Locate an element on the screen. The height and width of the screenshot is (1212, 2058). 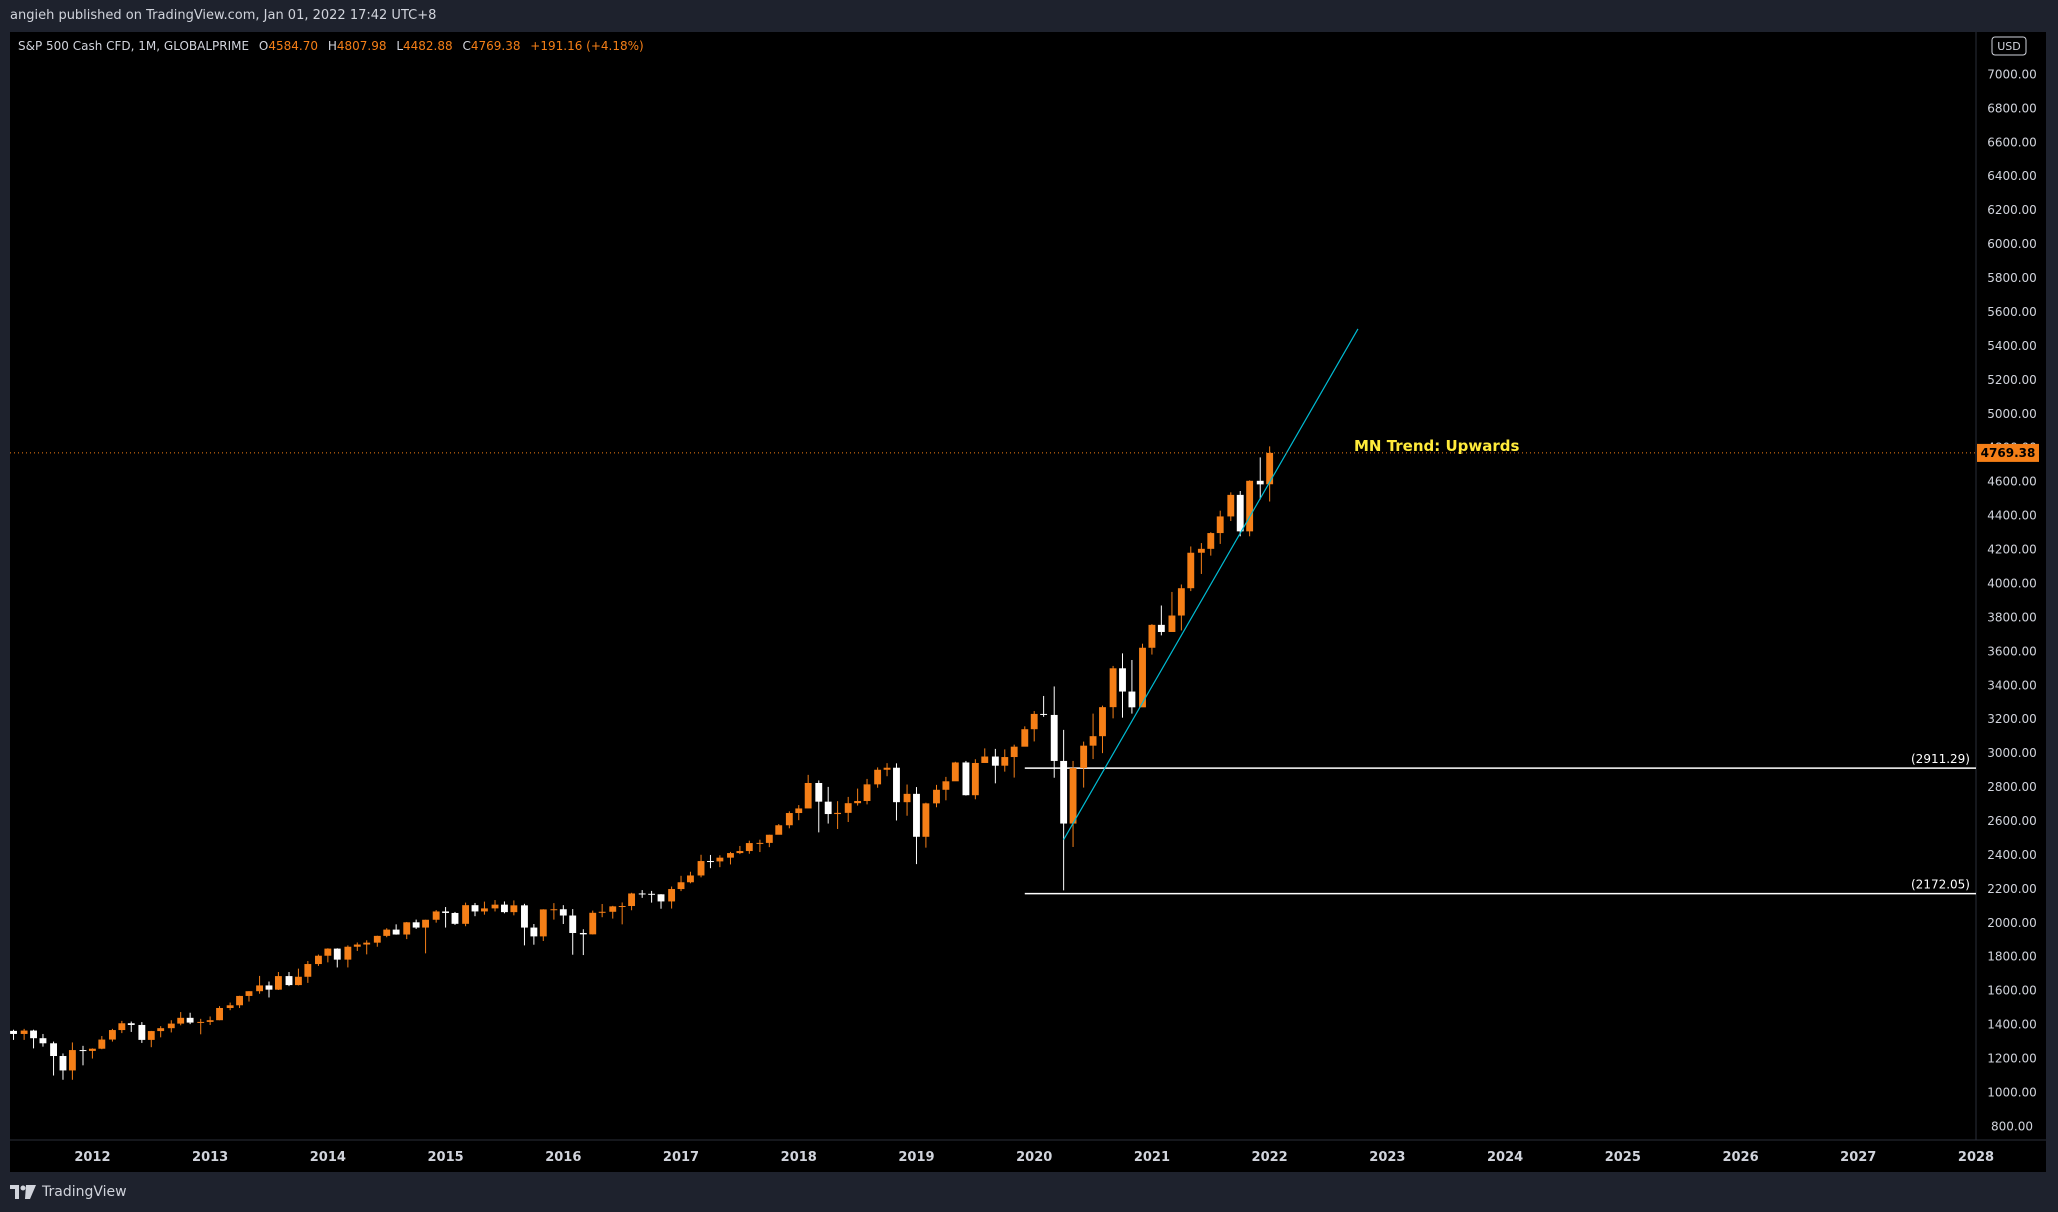
trend-line is located at coordinates (1211, 584).